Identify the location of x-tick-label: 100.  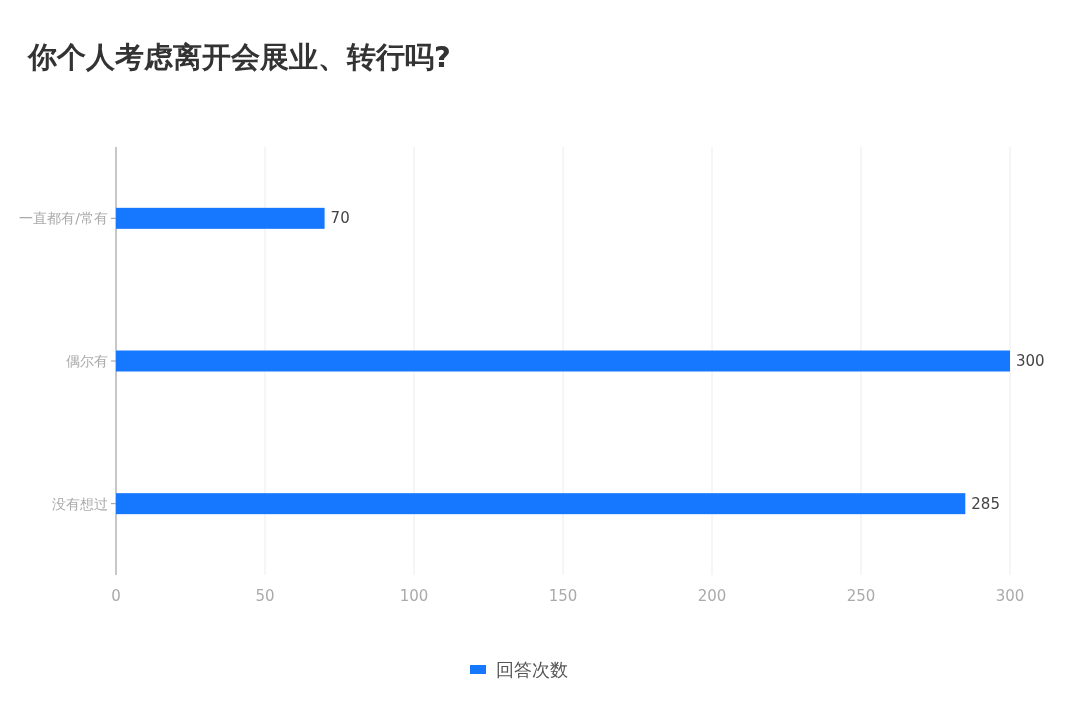
(414, 596).